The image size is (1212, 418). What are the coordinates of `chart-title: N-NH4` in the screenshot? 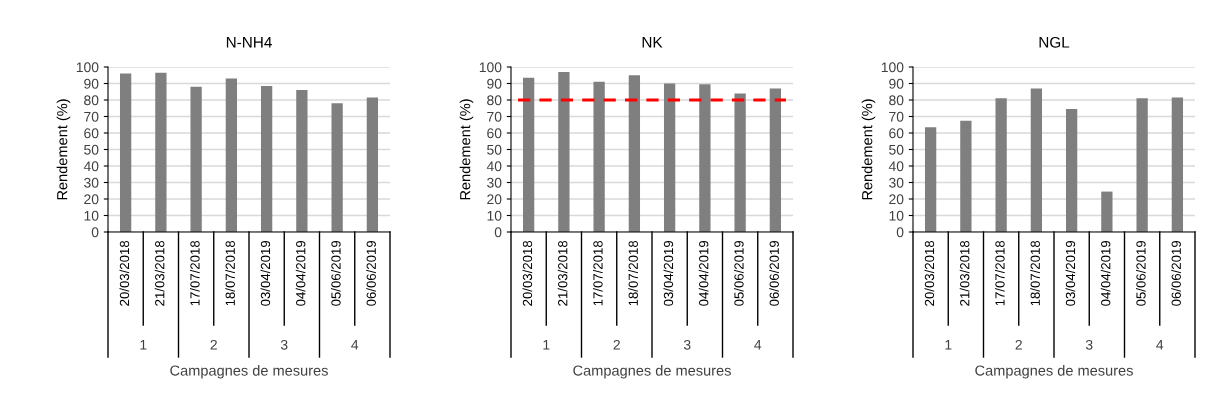 It's located at (249, 42).